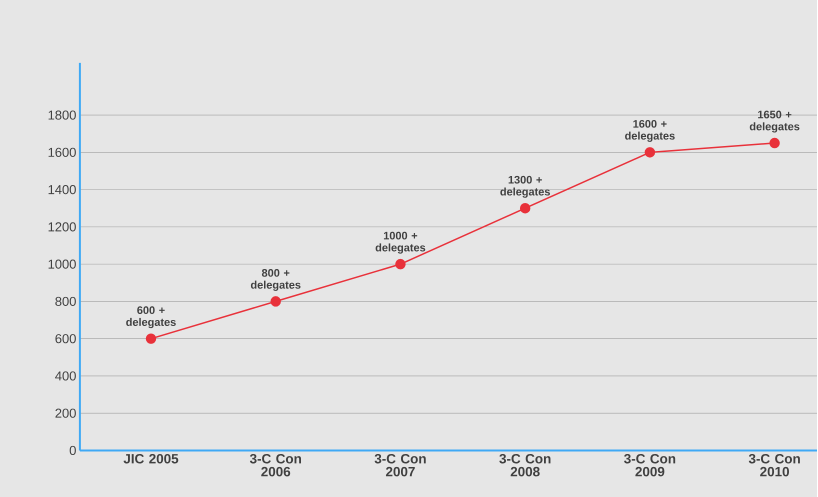  I want to click on x-tick-label: JIC 2005, so click(151, 459).